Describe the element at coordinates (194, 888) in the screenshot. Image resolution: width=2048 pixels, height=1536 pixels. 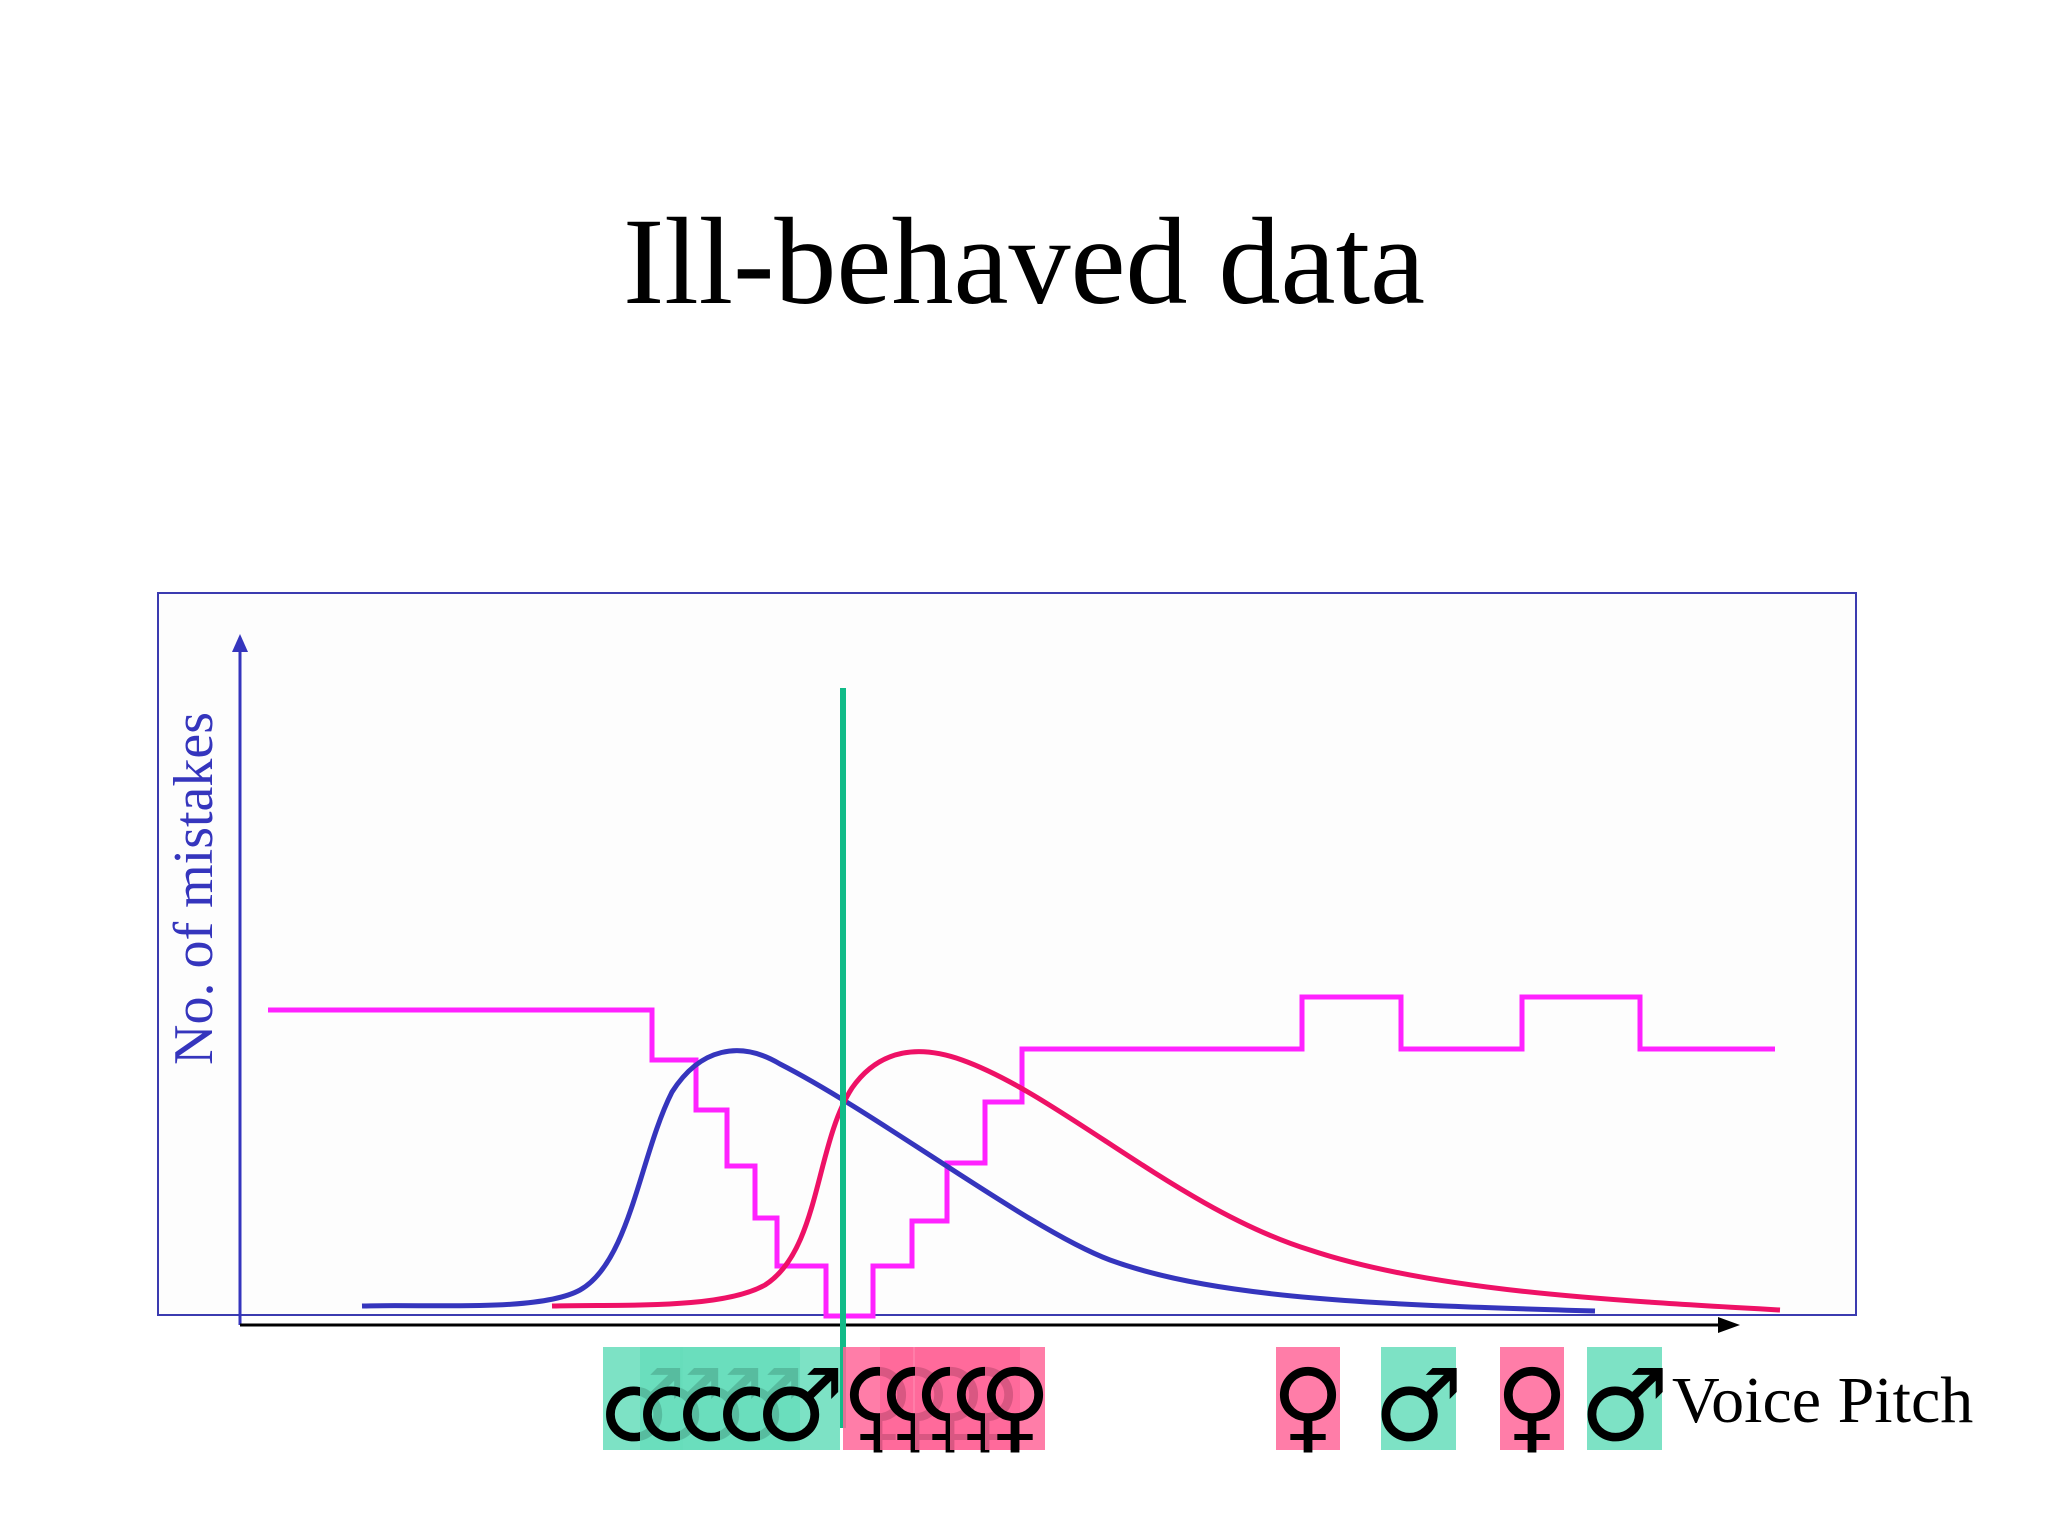
I see `y-axis-label: No. of mistakes` at that location.